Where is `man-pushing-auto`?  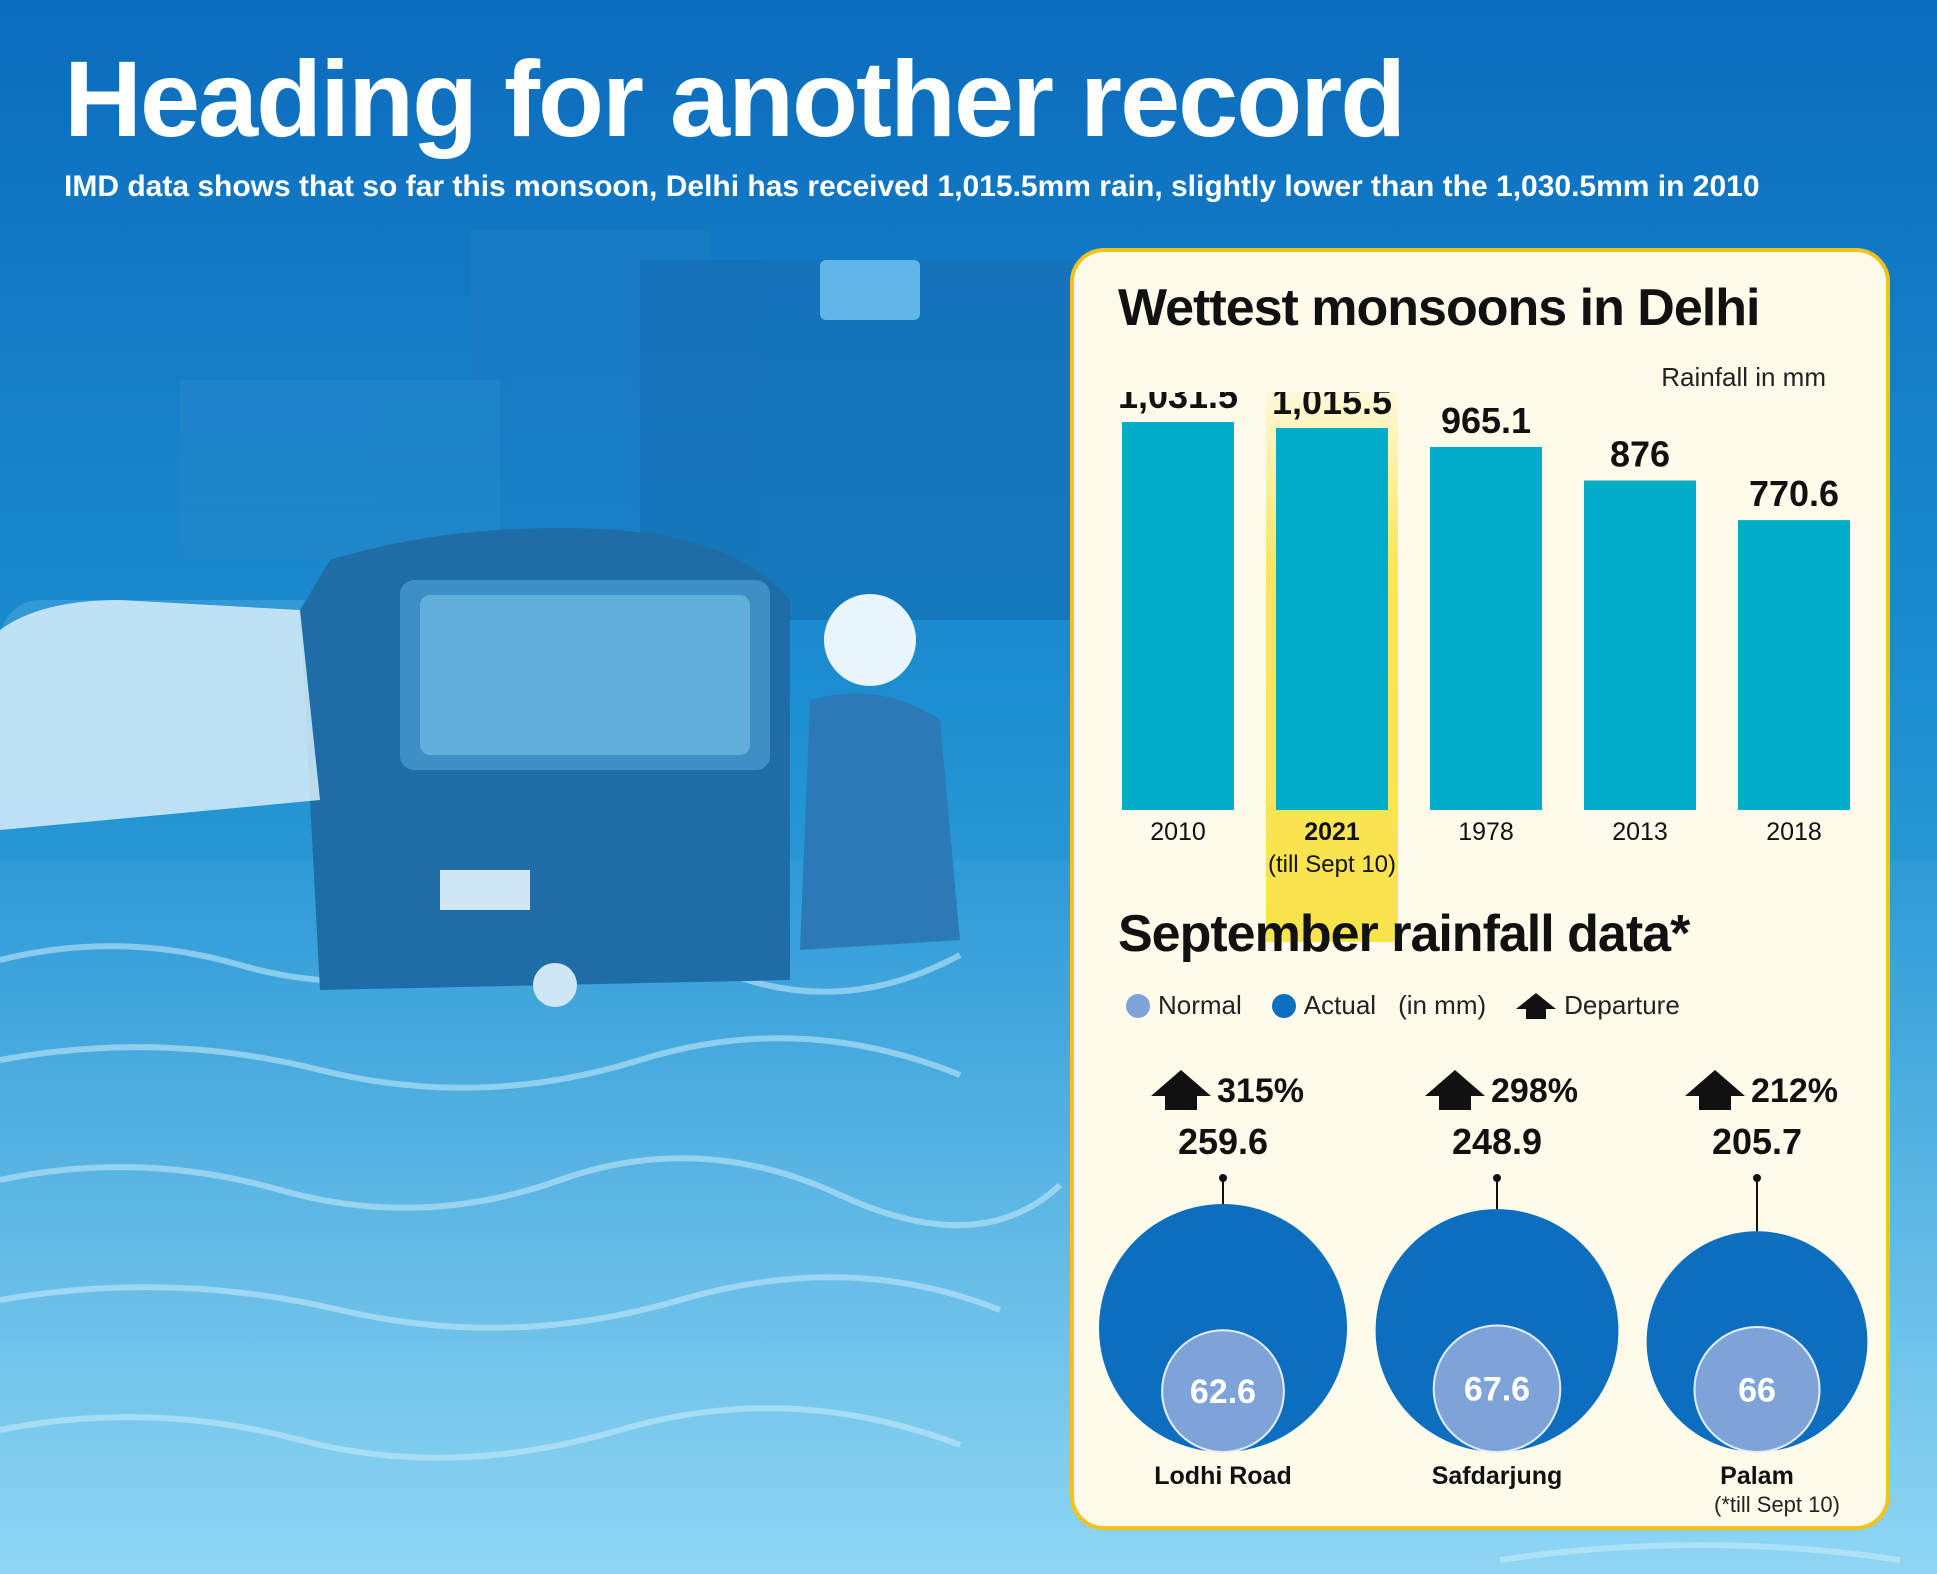
man-pushing-auto is located at coordinates (880, 772).